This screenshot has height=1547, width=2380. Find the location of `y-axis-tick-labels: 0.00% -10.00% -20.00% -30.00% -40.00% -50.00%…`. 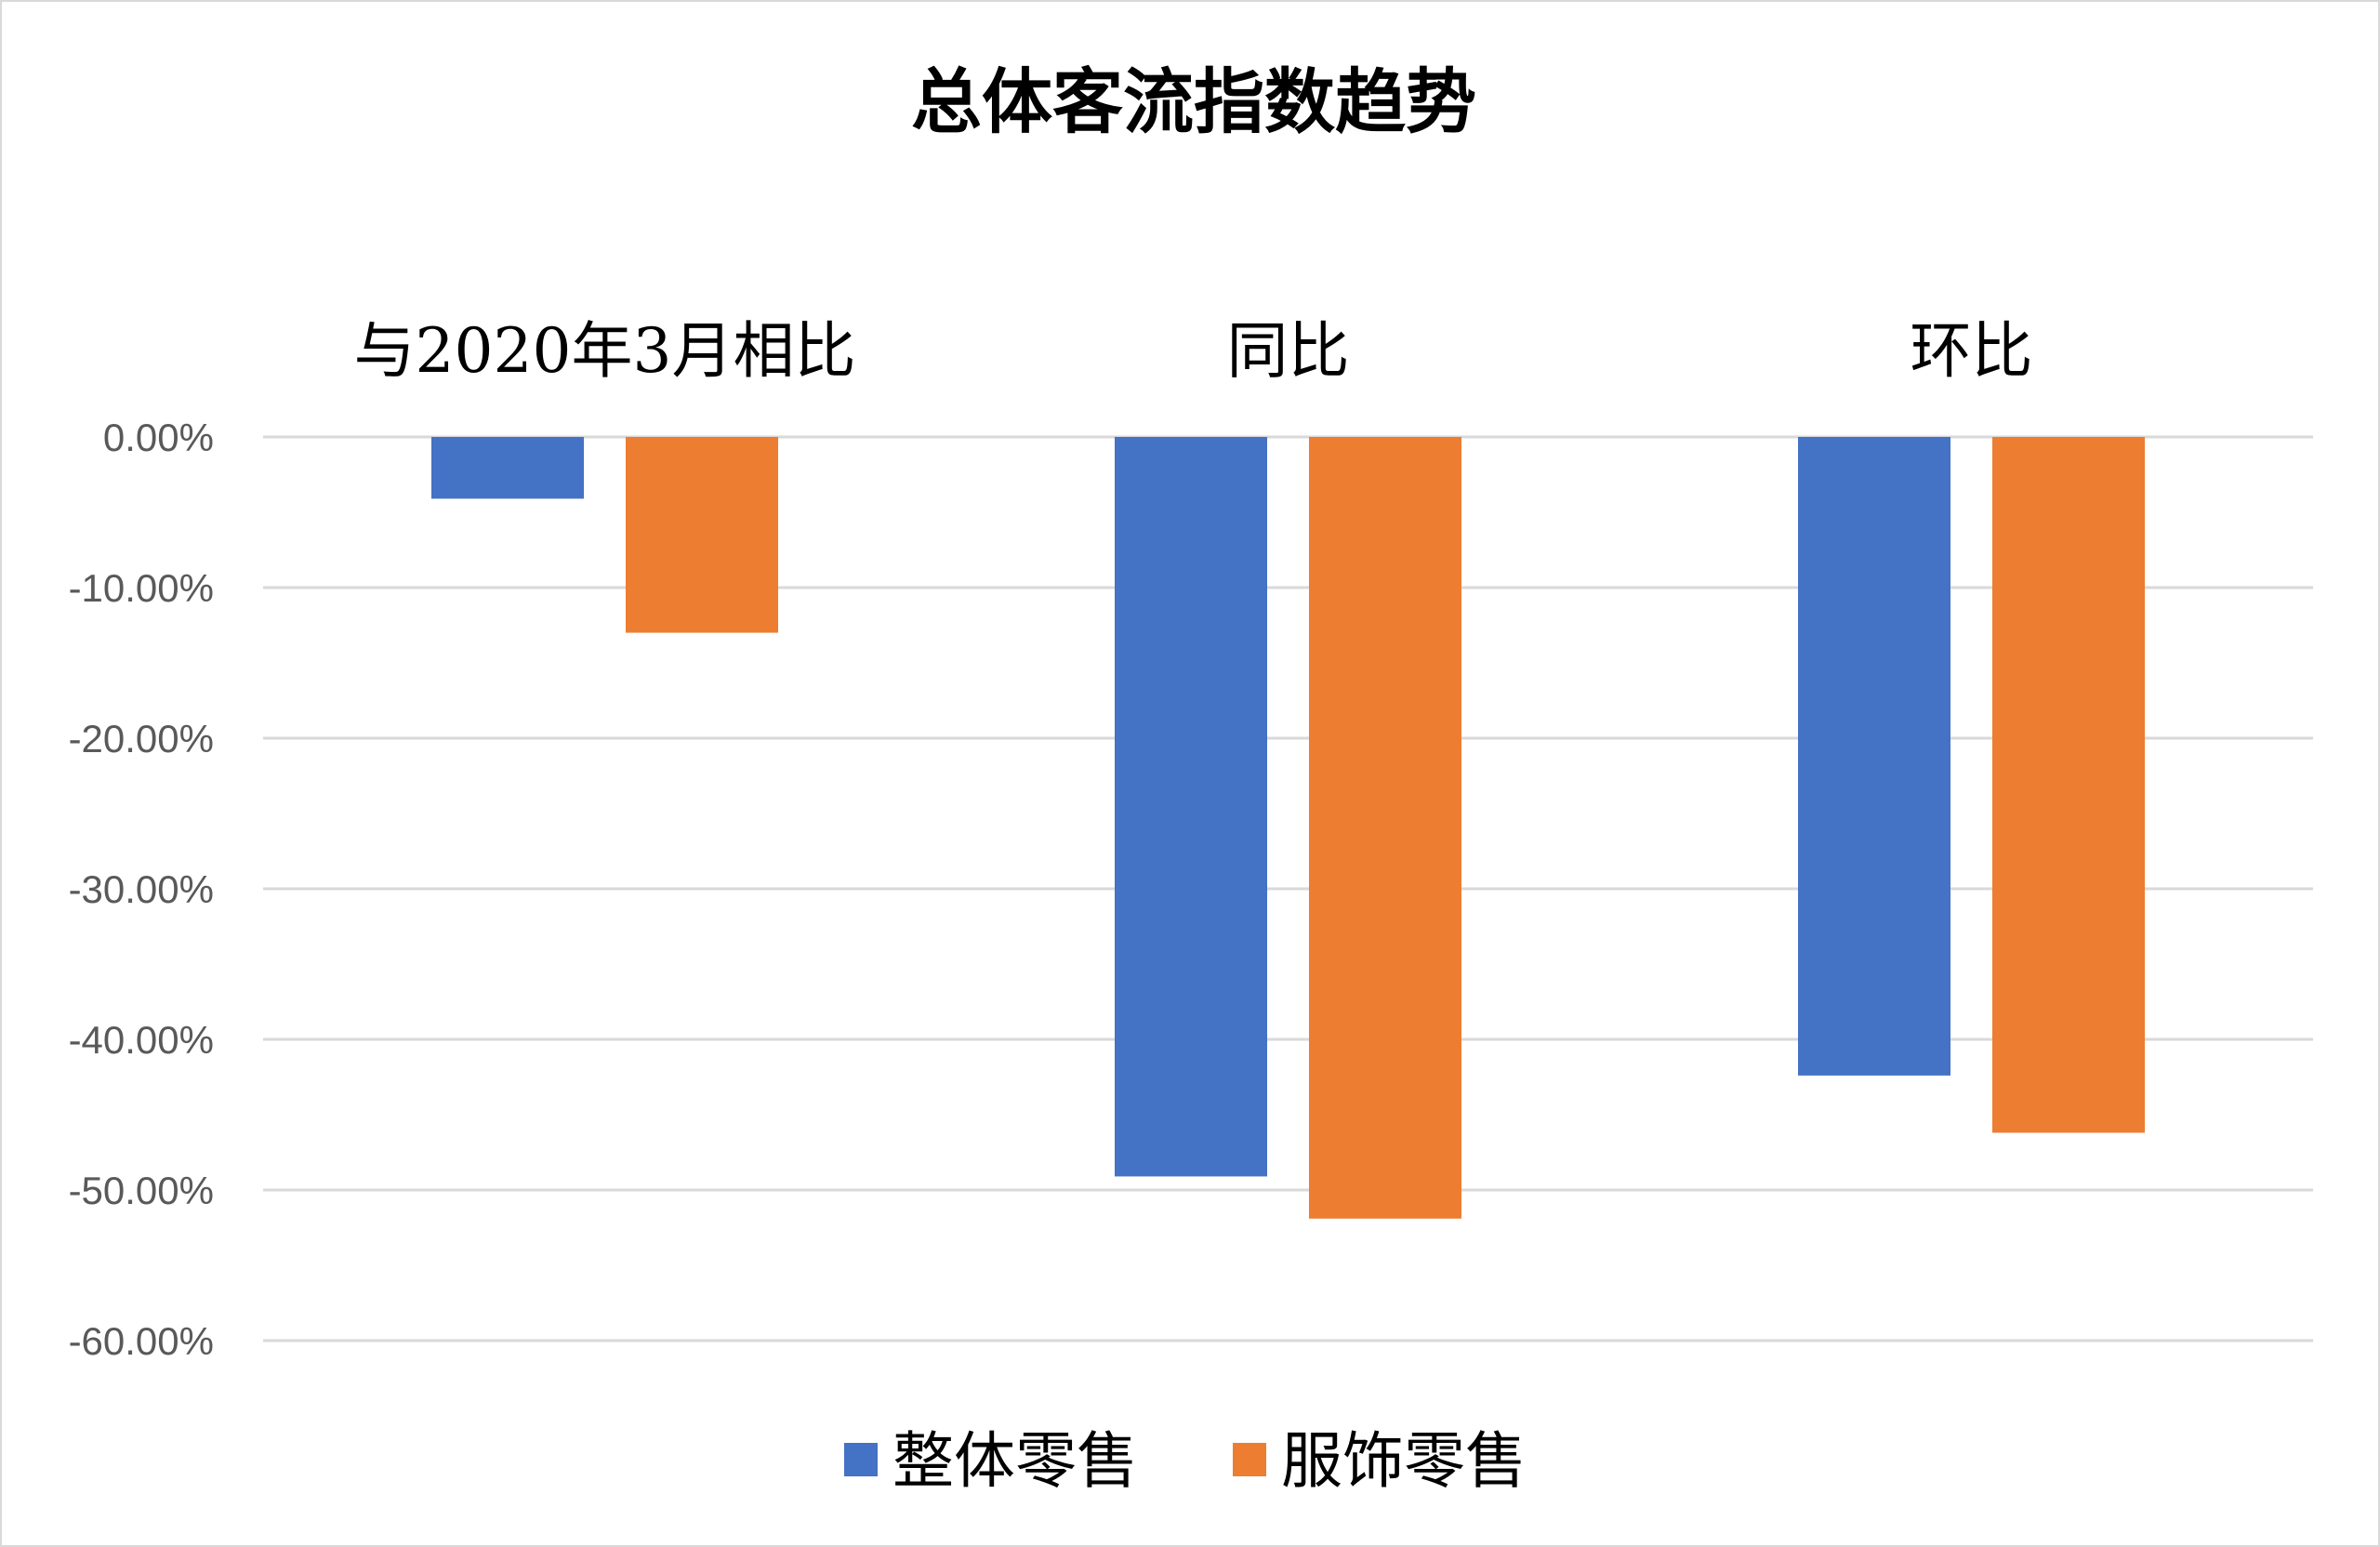

y-axis-tick-labels: 0.00% -10.00% -20.00% -30.00% -40.00% -50.00%… is located at coordinates (141, 889).